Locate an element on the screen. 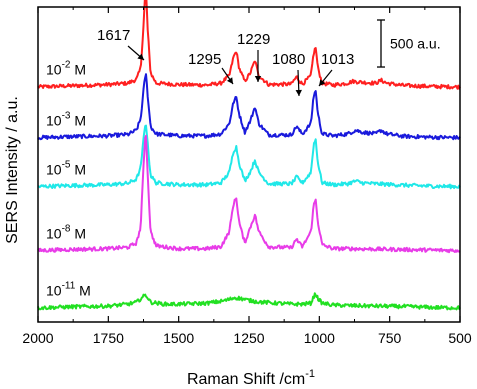 The height and width of the screenshot is (389, 477). series-label-3: 10-8 M is located at coordinates (66, 232).